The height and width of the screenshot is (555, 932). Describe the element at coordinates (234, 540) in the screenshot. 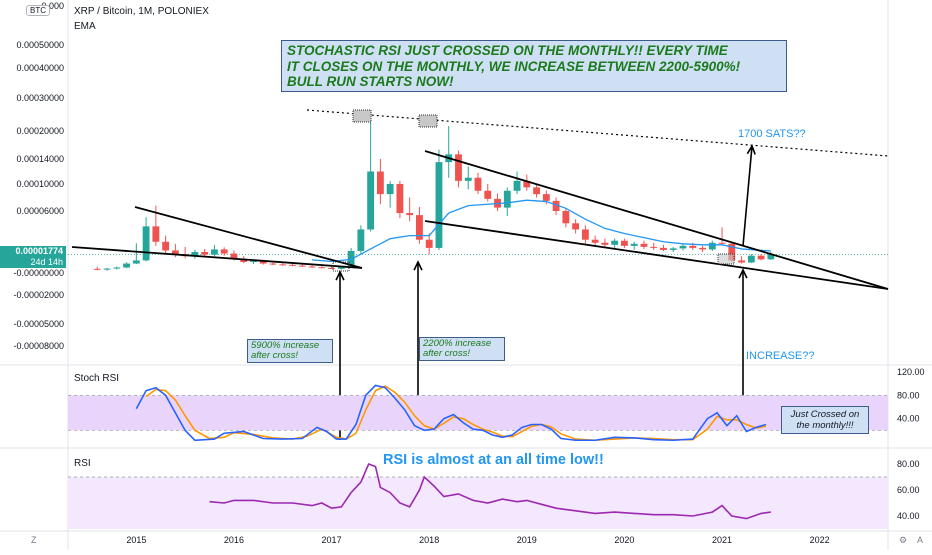

I see `time-tick-label: 2016` at that location.